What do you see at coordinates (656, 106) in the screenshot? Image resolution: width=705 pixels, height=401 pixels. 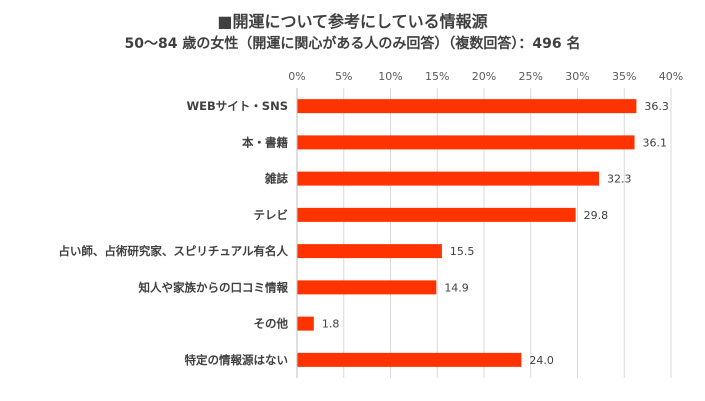 I see `data-label: 36.3` at bounding box center [656, 106].